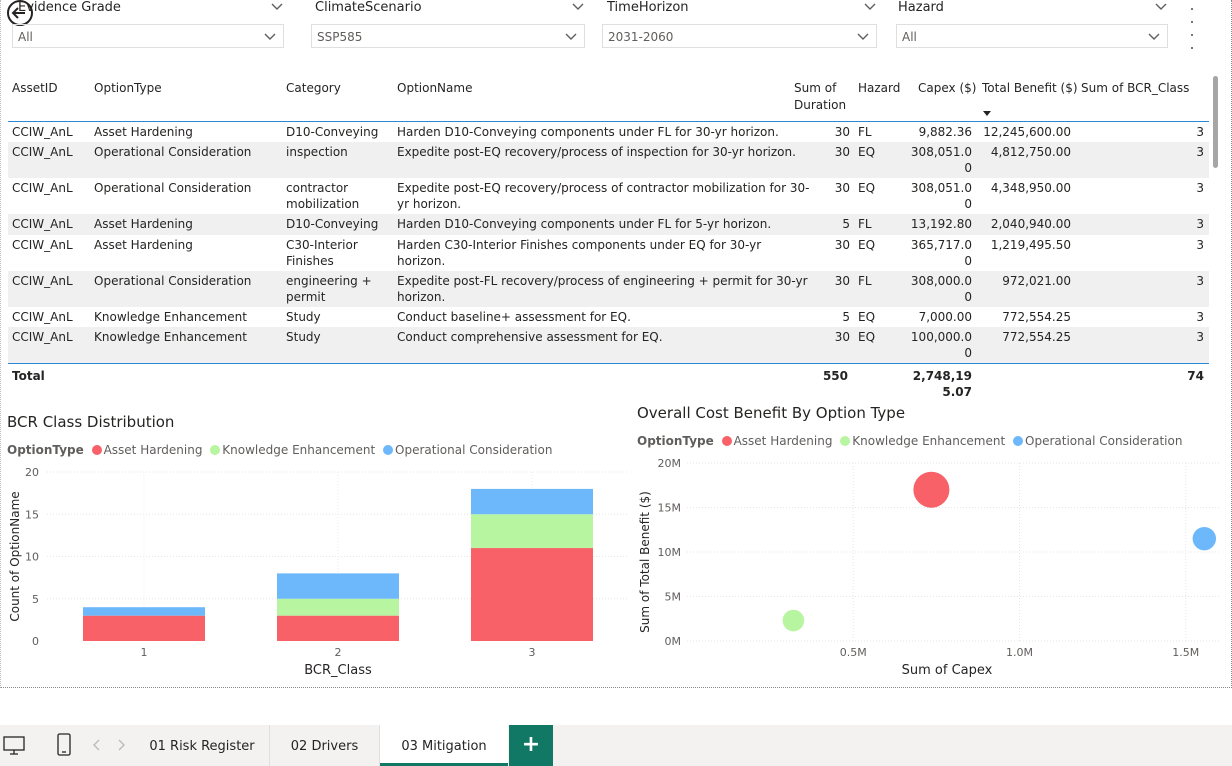 The height and width of the screenshot is (766, 1232). I want to click on cell-option-type: Asset Hardening, so click(143, 224).